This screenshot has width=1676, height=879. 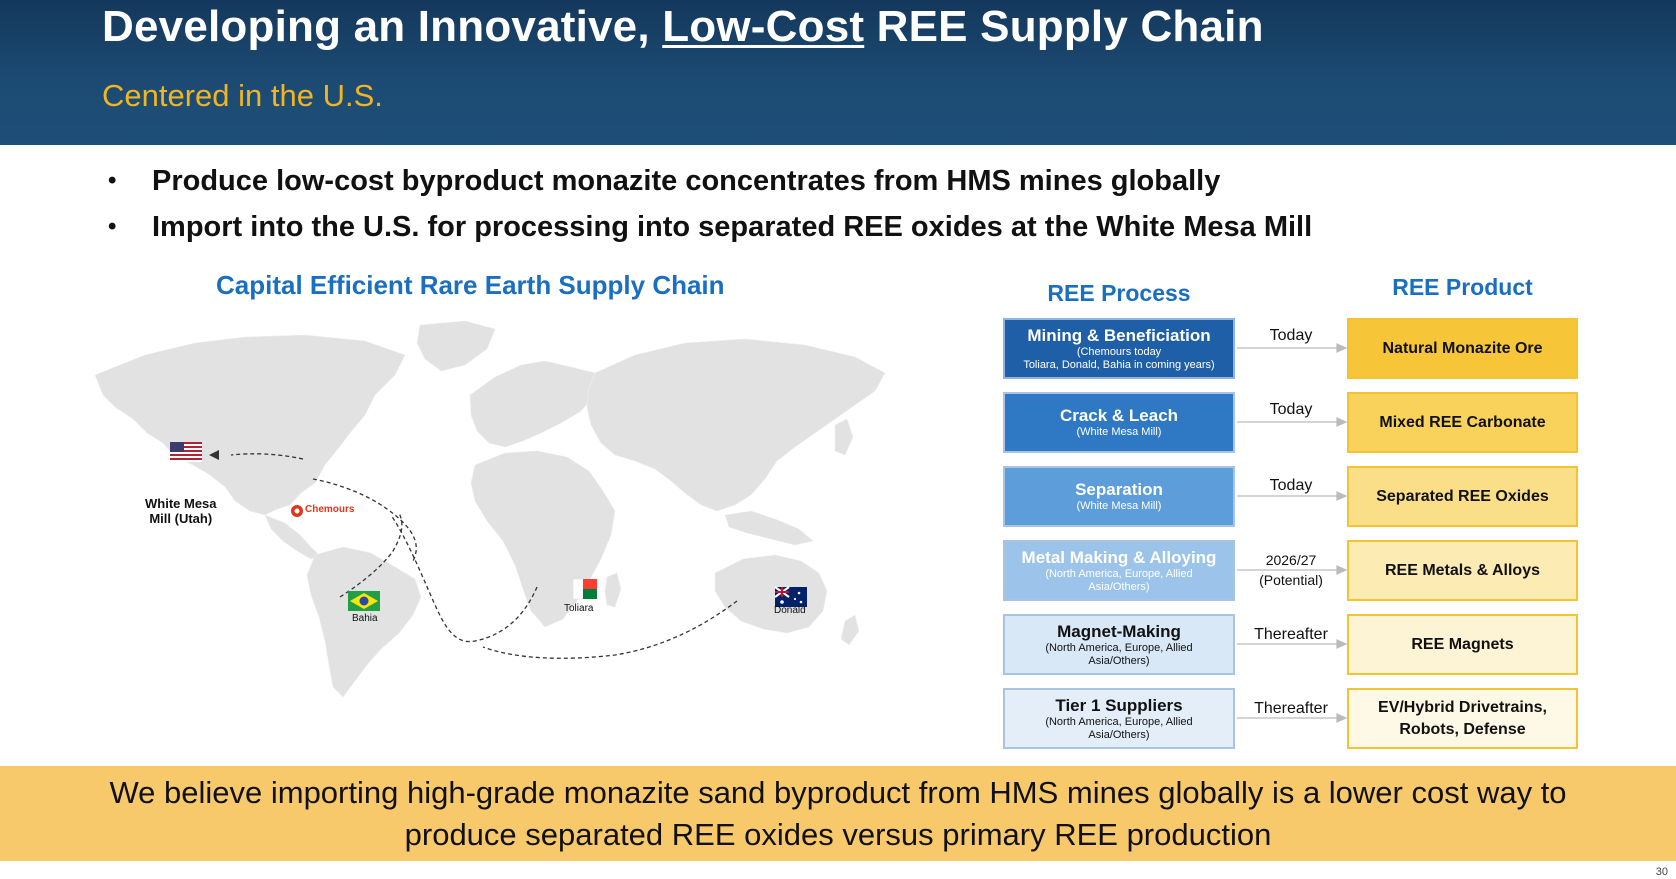 I want to click on asia-shape, so click(x=736, y=425).